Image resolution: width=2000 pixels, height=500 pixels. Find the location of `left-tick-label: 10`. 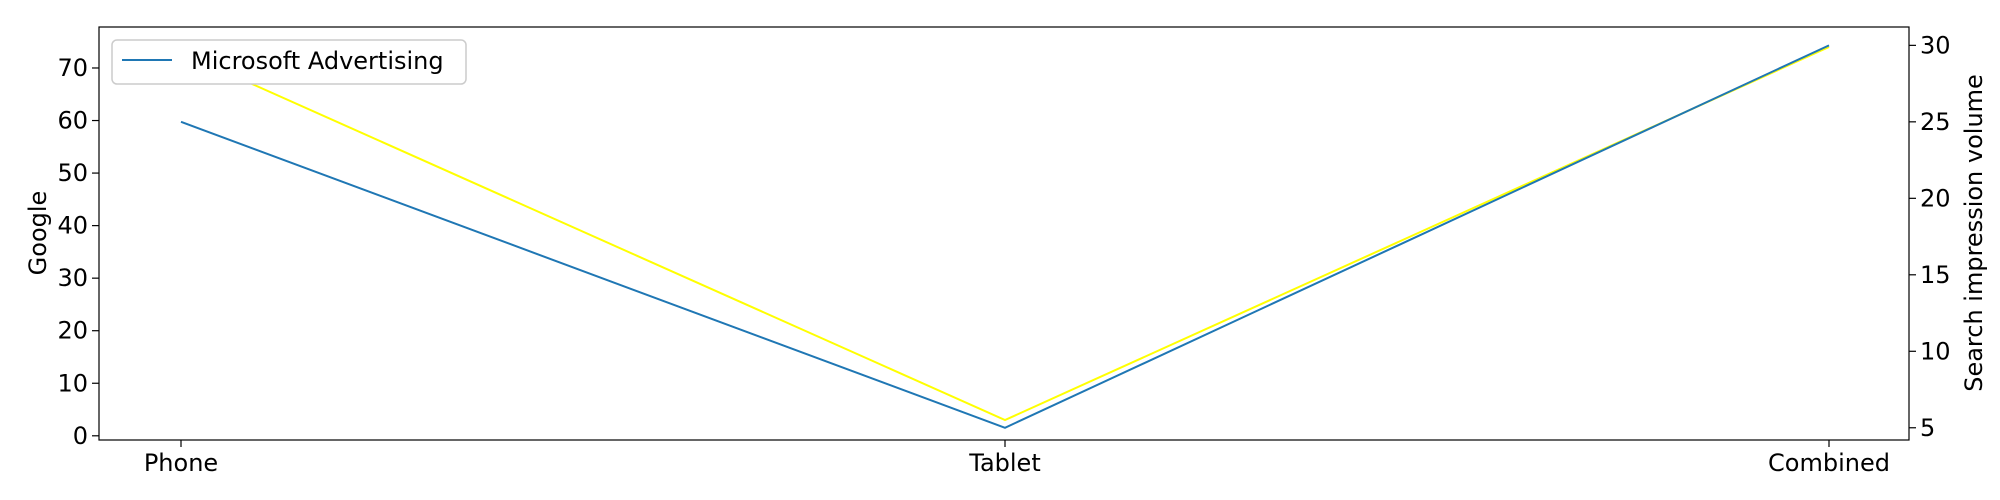

left-tick-label: 10 is located at coordinates (72, 383).